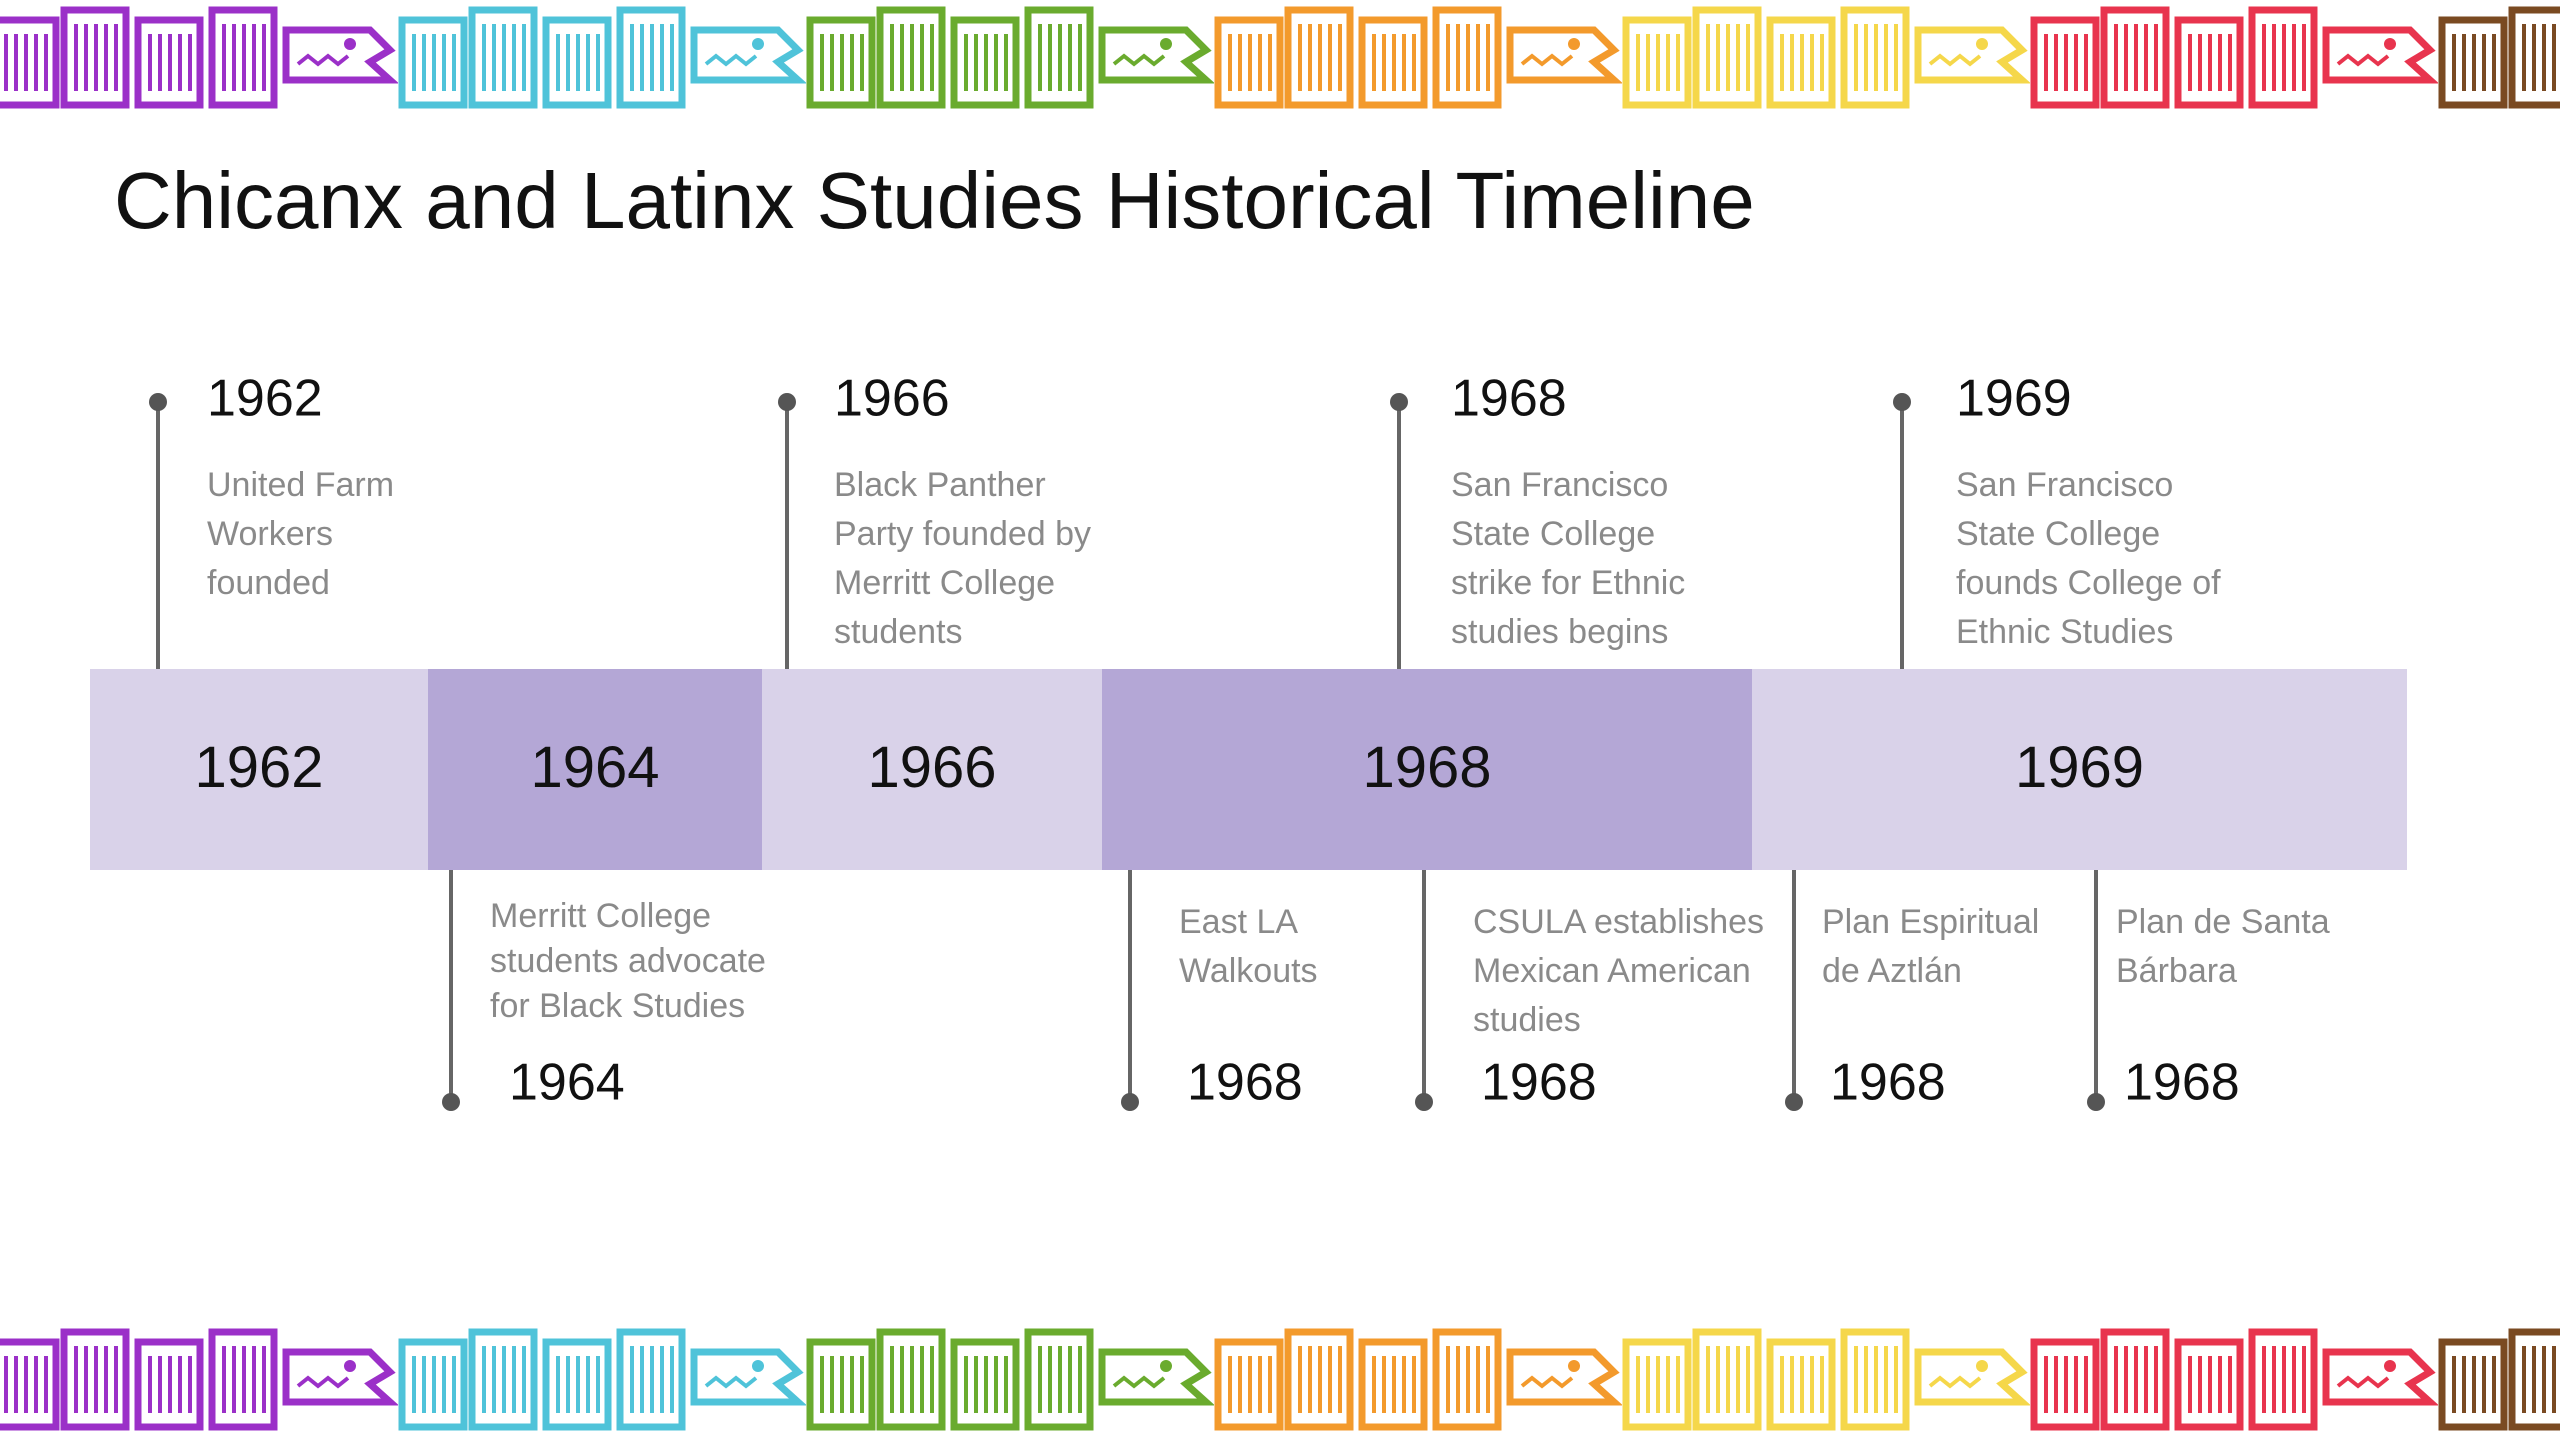 Image resolution: width=2560 pixels, height=1440 pixels. What do you see at coordinates (628, 961) in the screenshot?
I see `event-description: students advocate` at bounding box center [628, 961].